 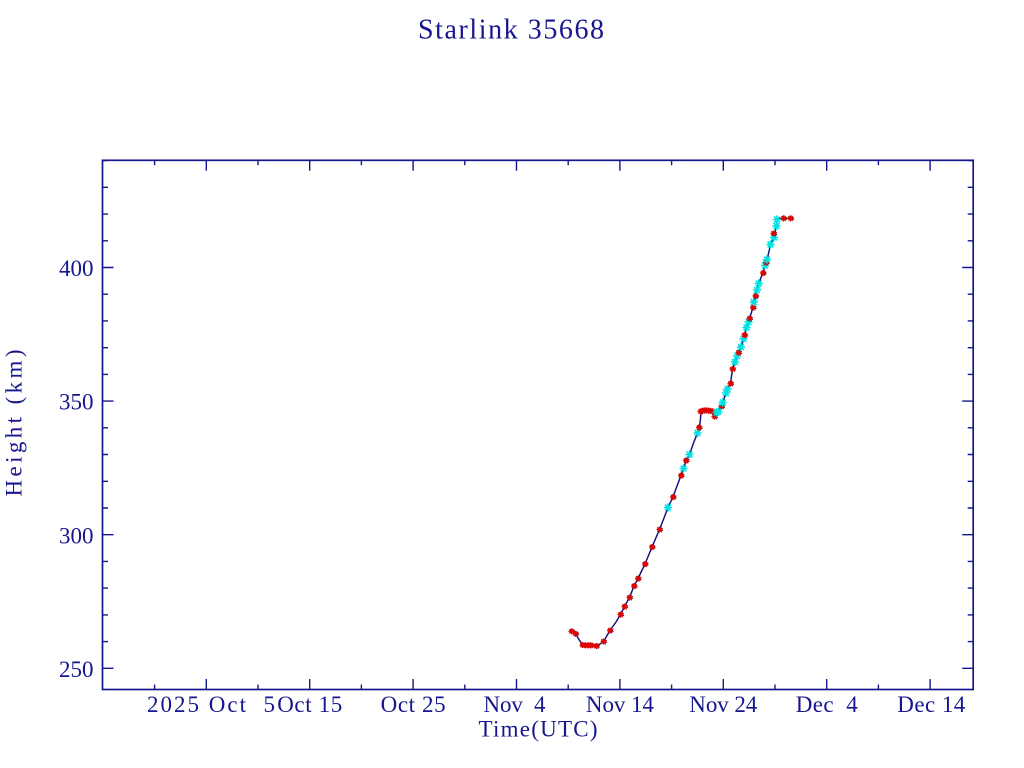 I want to click on svg-text: 400, so click(x=76, y=268).